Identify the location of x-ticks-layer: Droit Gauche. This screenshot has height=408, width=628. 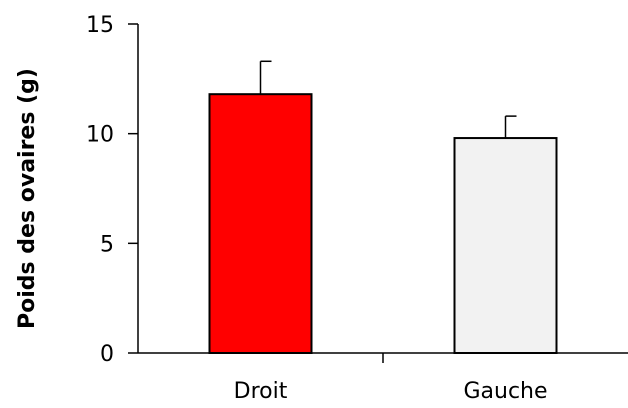
(391, 378).